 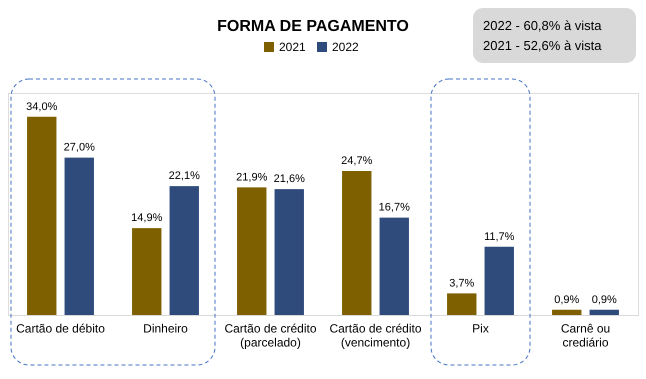 What do you see at coordinates (184, 176) in the screenshot?
I see `data-label: 22,1%` at bounding box center [184, 176].